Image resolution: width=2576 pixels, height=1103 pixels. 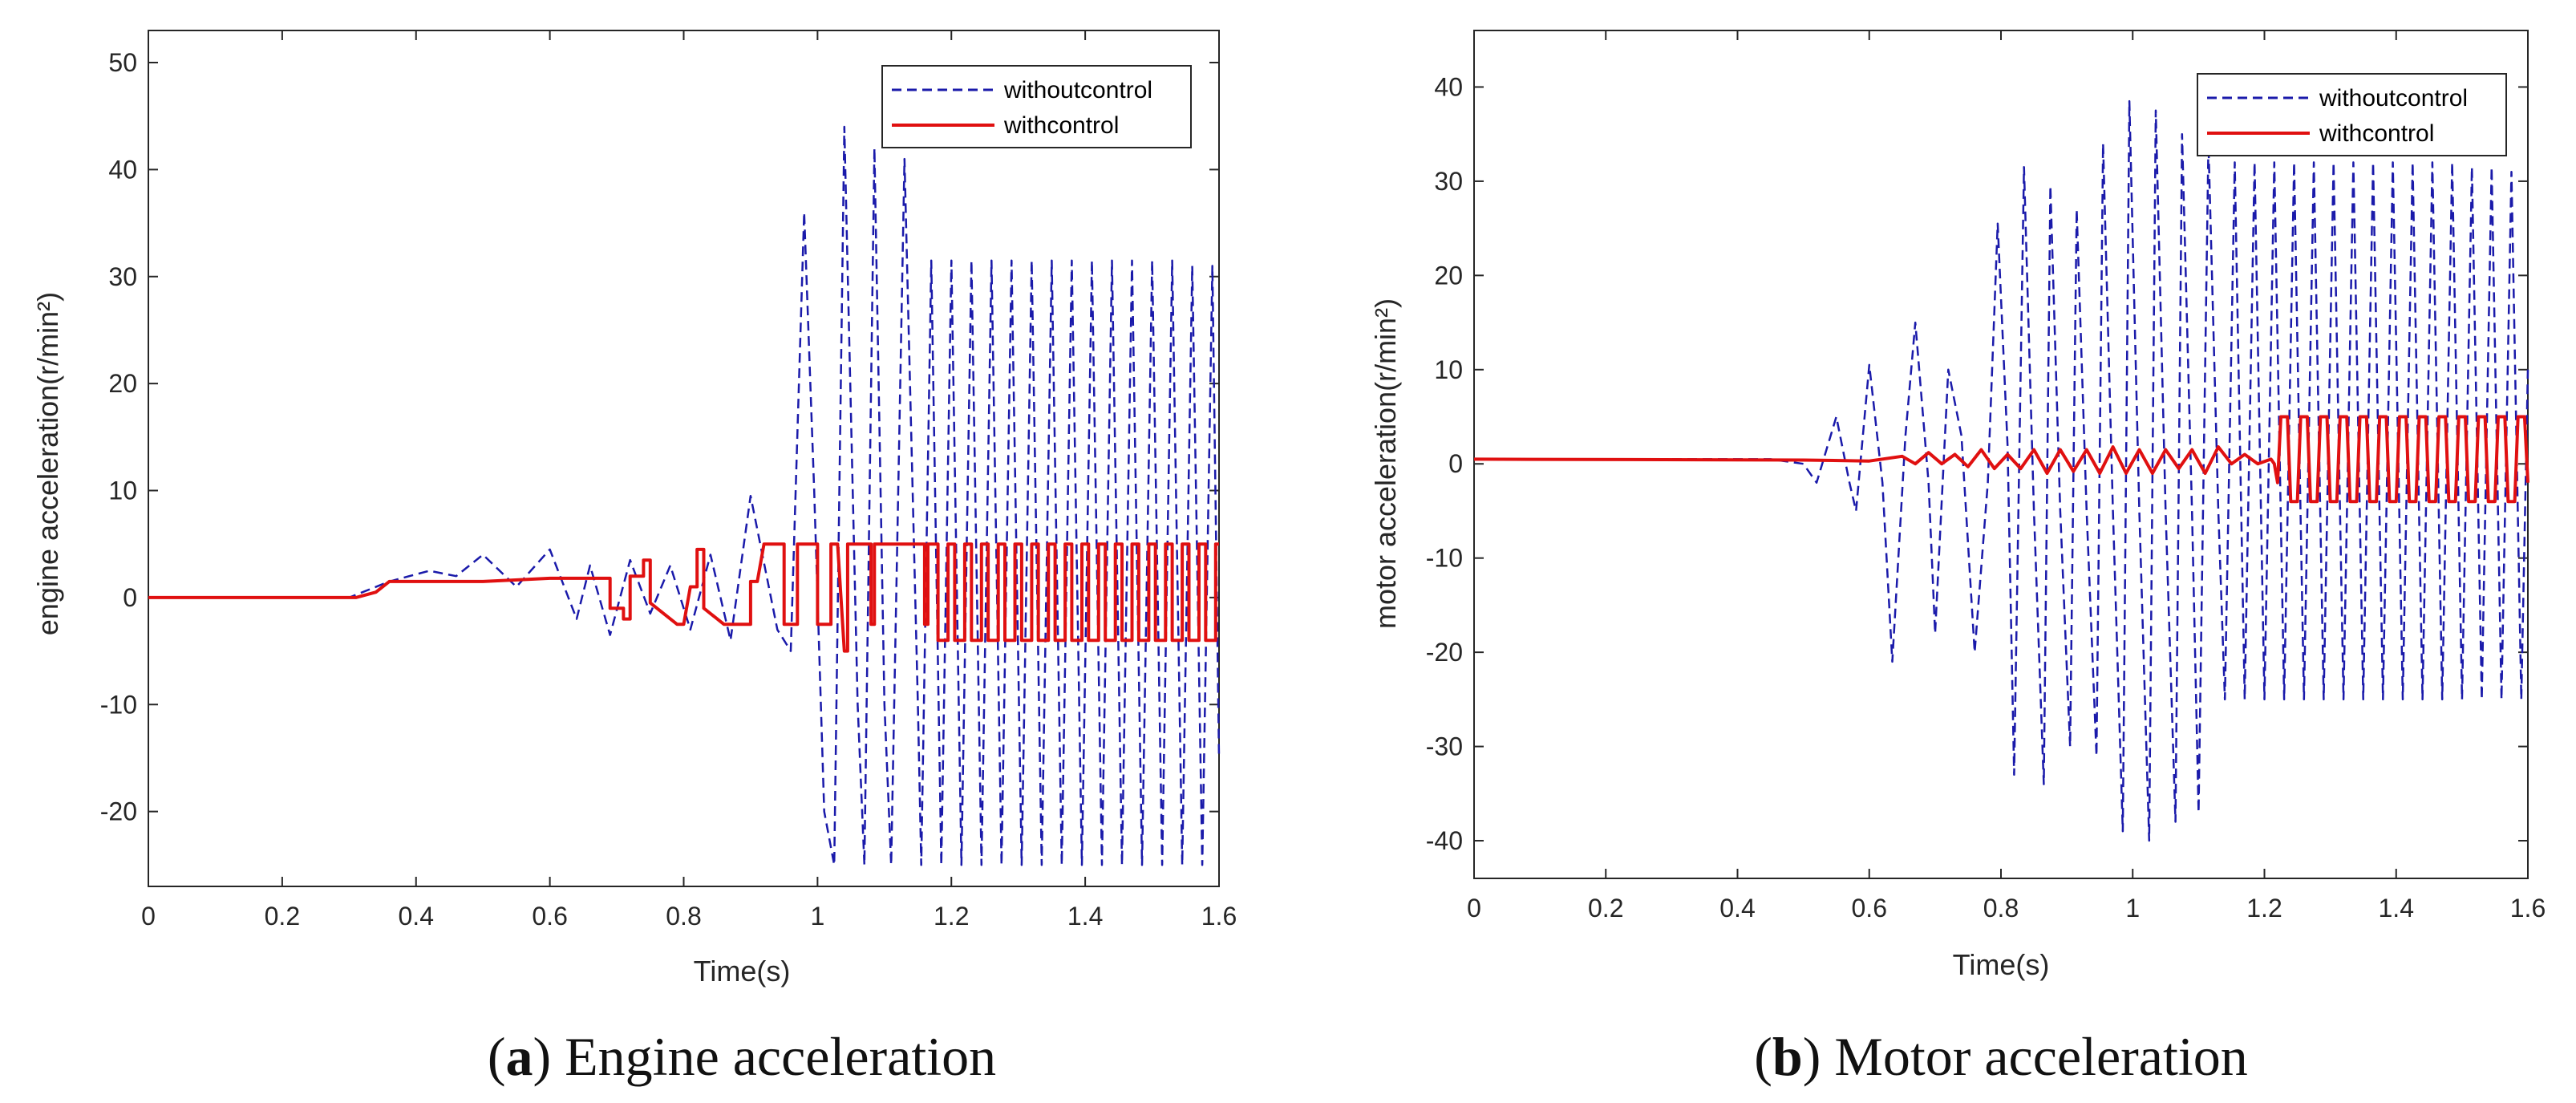 I want to click on caption-letter-b: b, so click(x=1787, y=1056).